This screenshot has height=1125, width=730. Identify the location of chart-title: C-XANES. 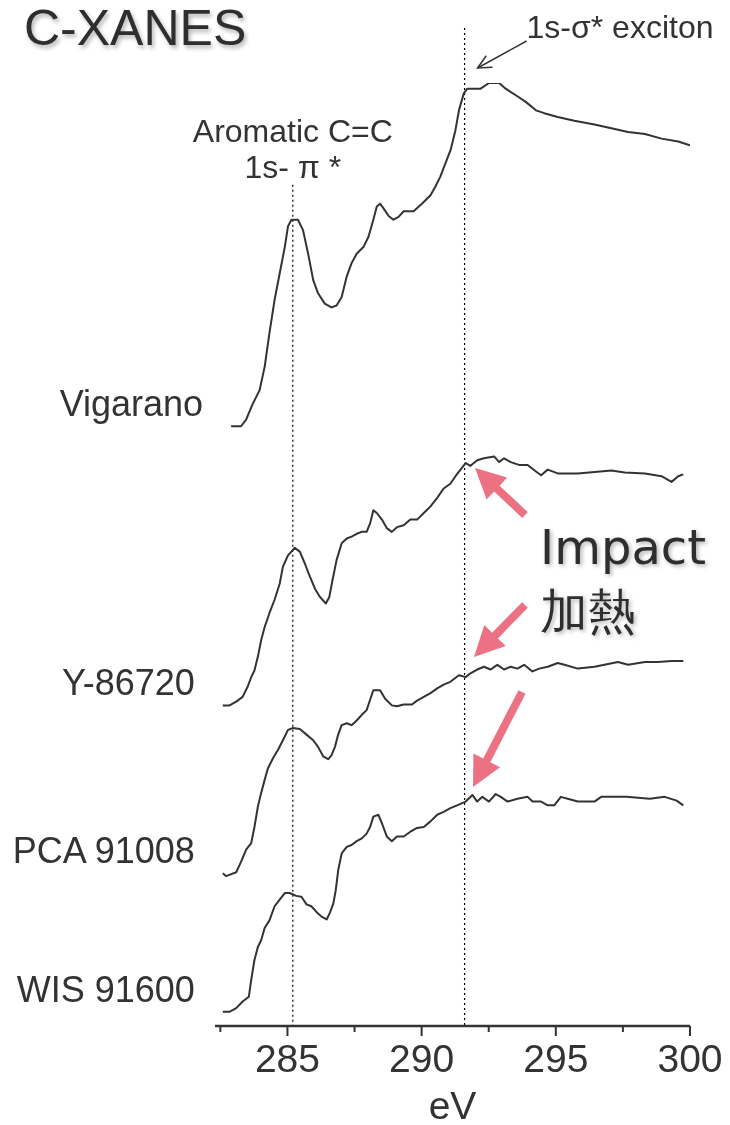
(135, 29).